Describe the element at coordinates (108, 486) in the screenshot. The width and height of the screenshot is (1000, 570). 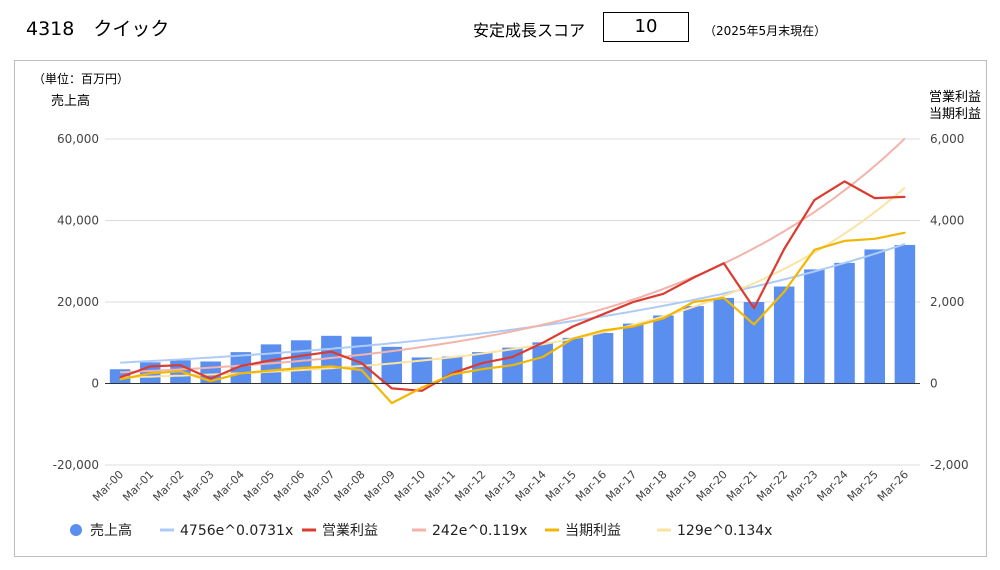
I see `x-tick-label: Mar-00` at that location.